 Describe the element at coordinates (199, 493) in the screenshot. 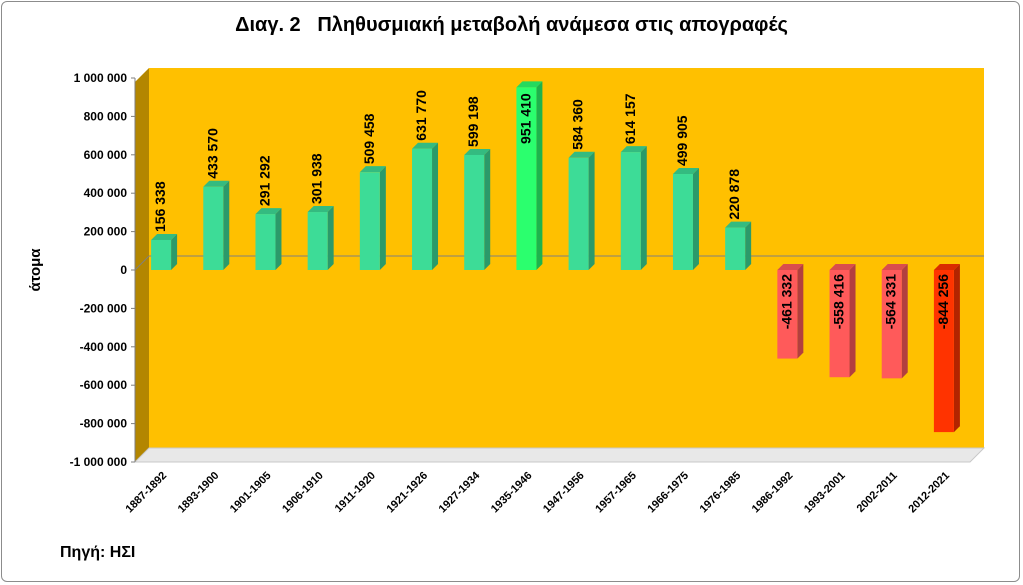

I see `x-tick-label: 1893-1900` at that location.